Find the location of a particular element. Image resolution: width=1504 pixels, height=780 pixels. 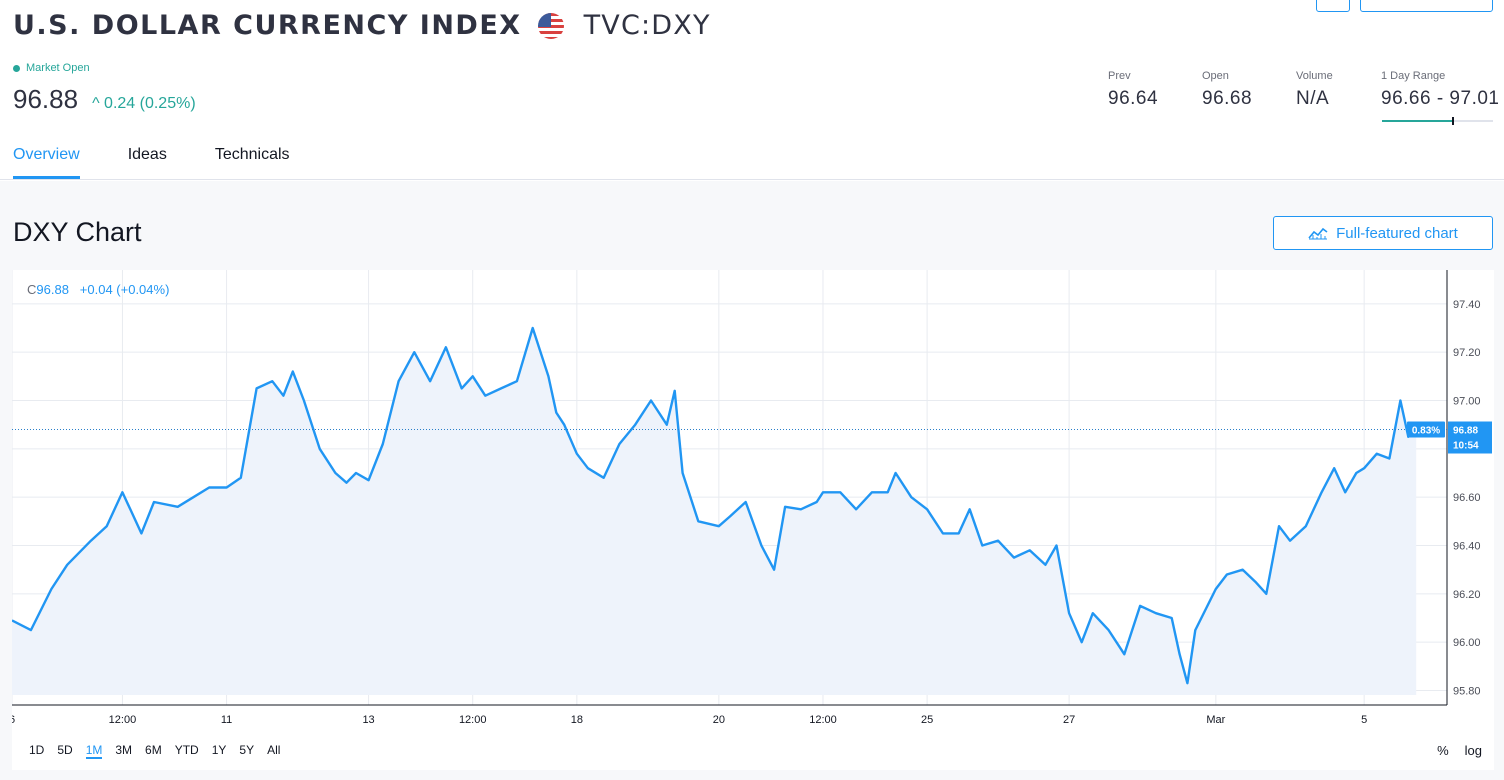

market-status: Market Open is located at coordinates (51, 68).